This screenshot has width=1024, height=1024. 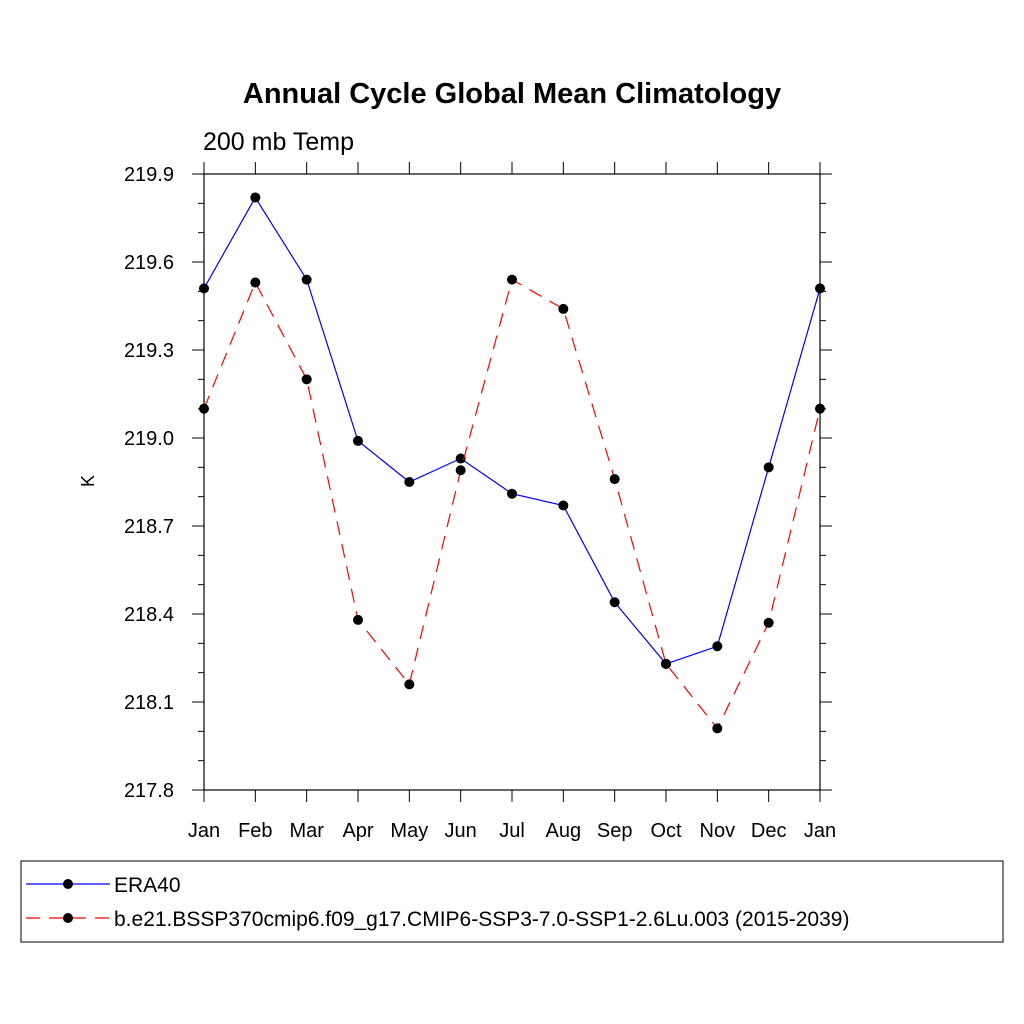 I want to click on y-tick-label: 219.3, so click(x=149, y=351).